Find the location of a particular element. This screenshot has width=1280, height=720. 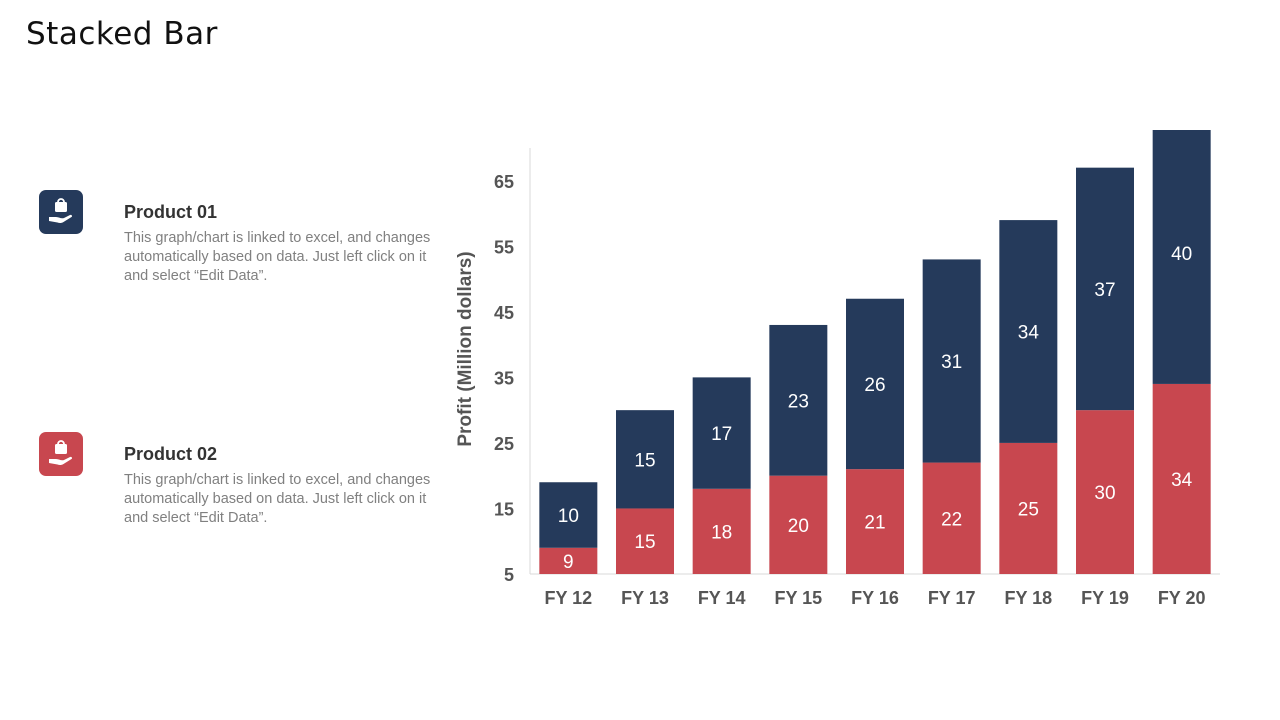

bar-value-label: 26 is located at coordinates (874, 385).